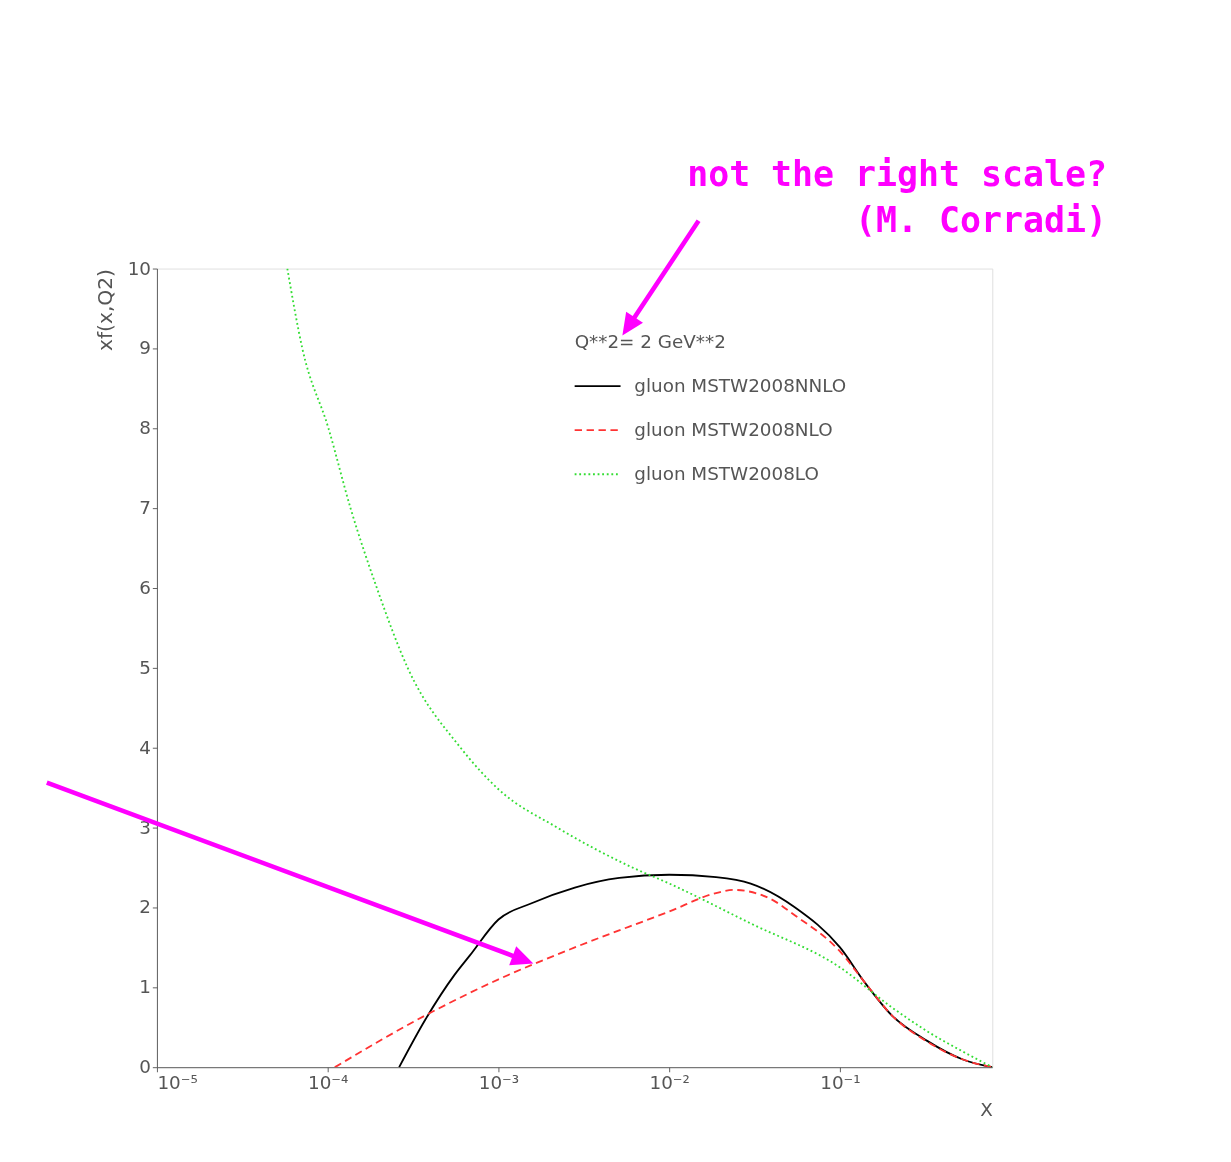 The height and width of the screenshot is (1162, 1231). What do you see at coordinates (669, 1082) in the screenshot?
I see `x-tick-label: 10⁻²` at bounding box center [669, 1082].